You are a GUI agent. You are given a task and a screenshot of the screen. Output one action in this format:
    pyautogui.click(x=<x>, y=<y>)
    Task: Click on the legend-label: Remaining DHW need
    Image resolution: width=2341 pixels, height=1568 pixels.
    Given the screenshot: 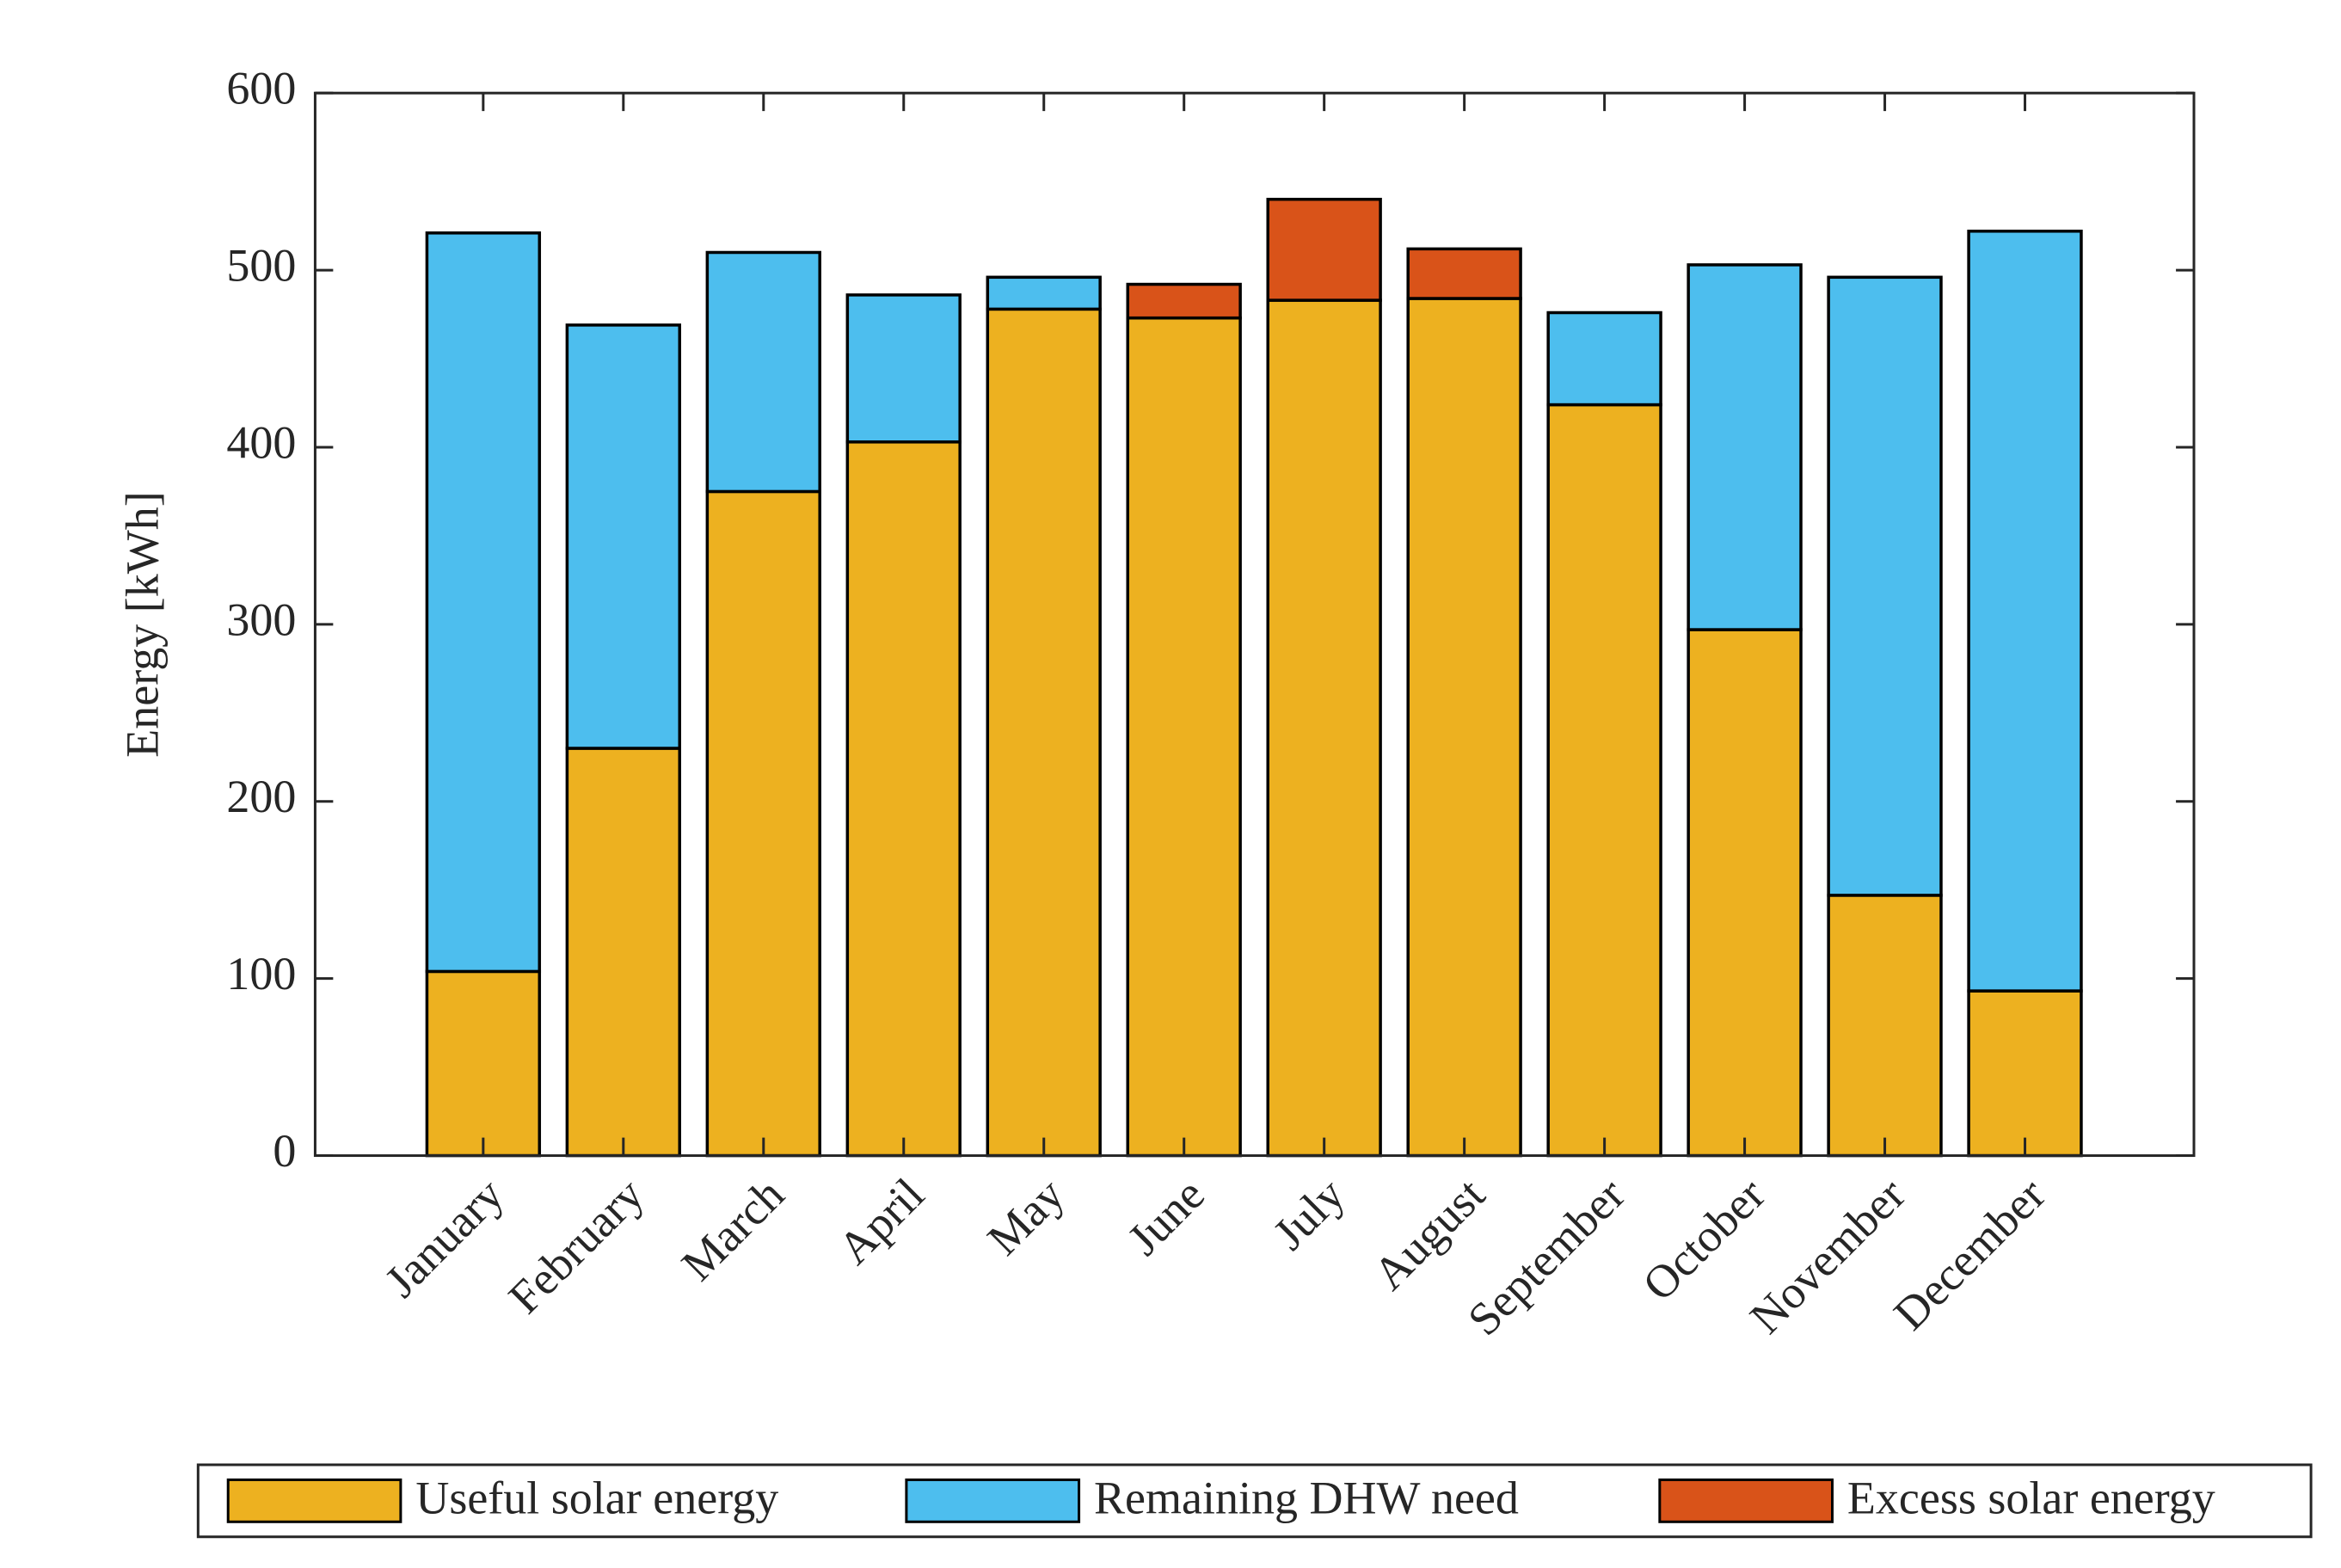 What is the action you would take?
    pyautogui.click(x=1306, y=1498)
    